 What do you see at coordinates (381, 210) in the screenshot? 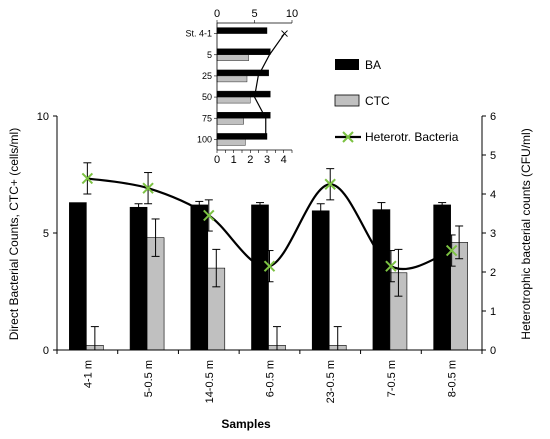
I see `errorbar-ba-7-0-5-m` at bounding box center [381, 210].